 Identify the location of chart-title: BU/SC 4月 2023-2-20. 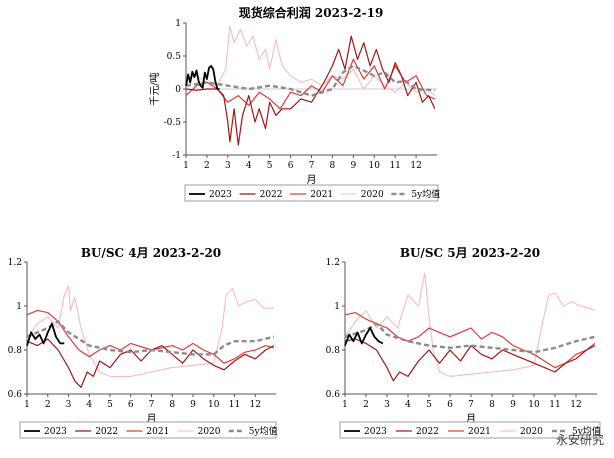
(151, 253).